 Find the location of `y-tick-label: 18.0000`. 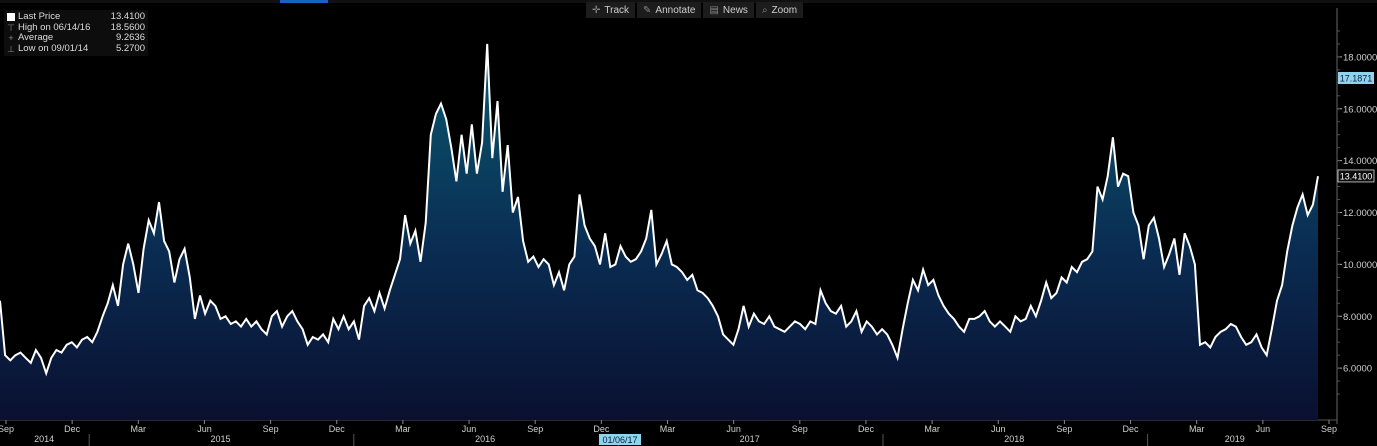

y-tick-label: 18.0000 is located at coordinates (1360, 57).